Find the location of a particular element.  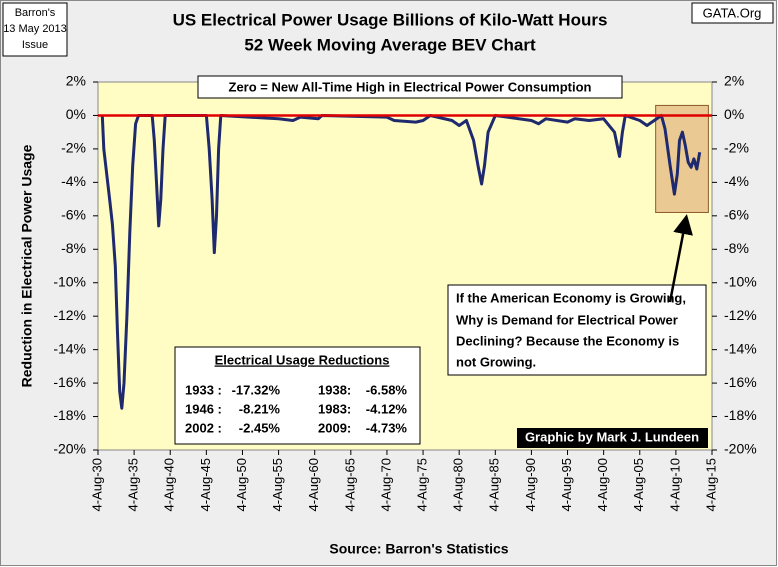

credit-box is located at coordinates (612, 438).